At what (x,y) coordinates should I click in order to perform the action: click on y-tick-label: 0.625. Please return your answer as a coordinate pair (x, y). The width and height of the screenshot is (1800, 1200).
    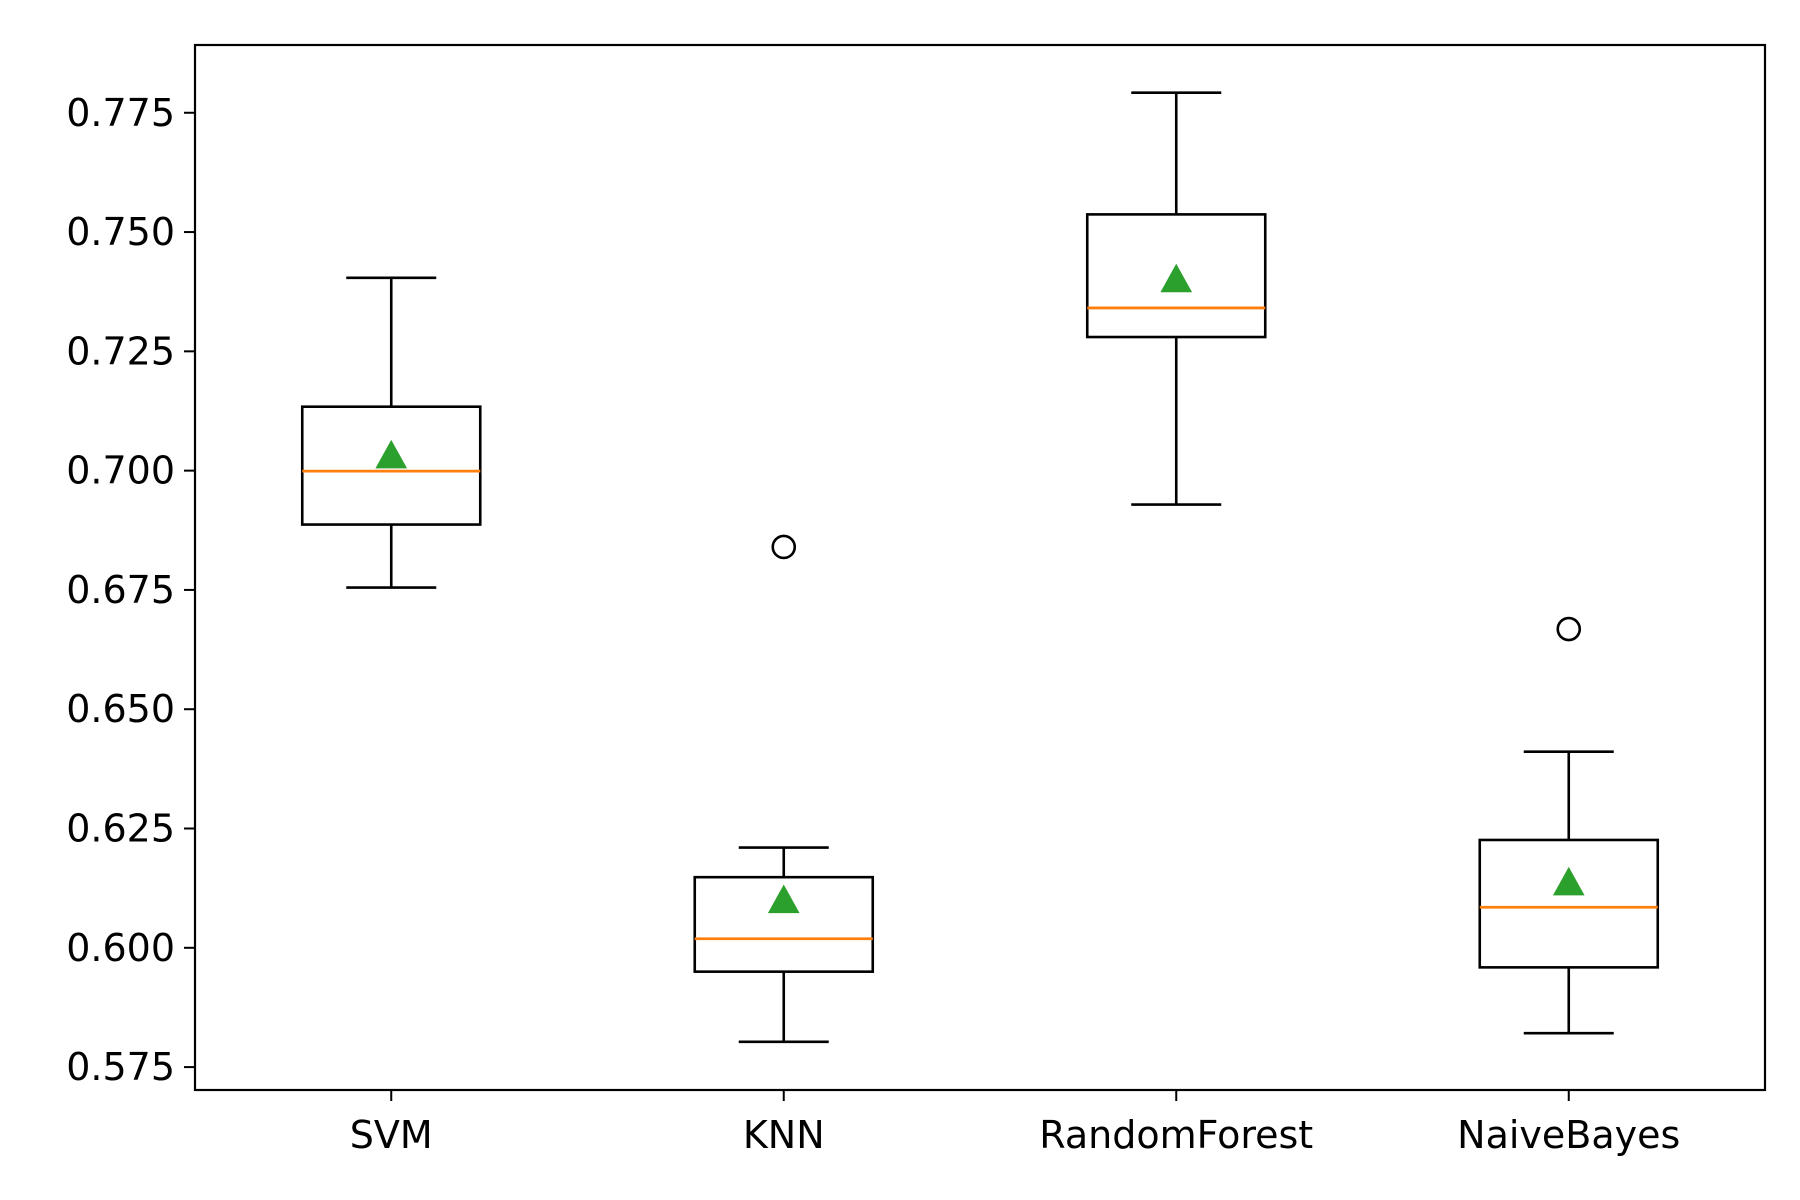
    Looking at the image, I should click on (120, 829).